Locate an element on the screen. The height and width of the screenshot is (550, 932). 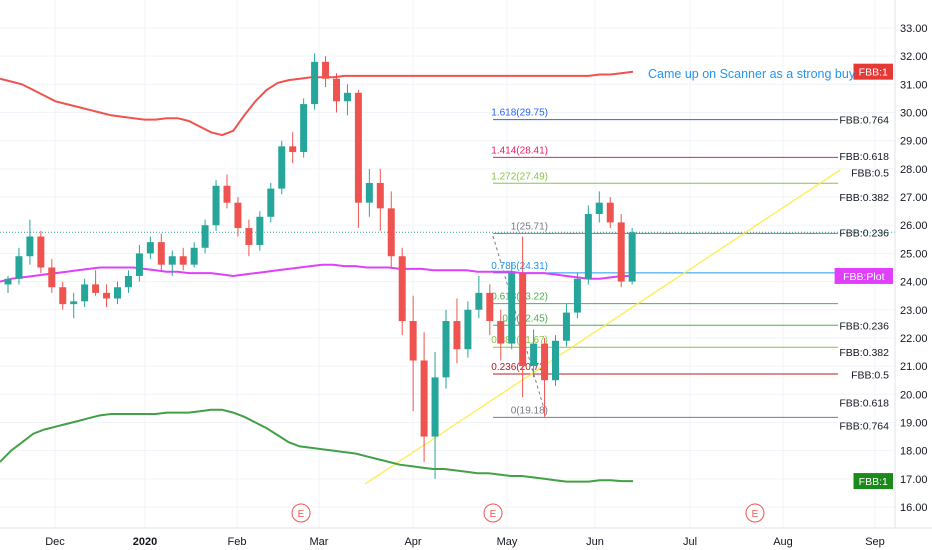
x-tick-label: Aug is located at coordinates (783, 542).